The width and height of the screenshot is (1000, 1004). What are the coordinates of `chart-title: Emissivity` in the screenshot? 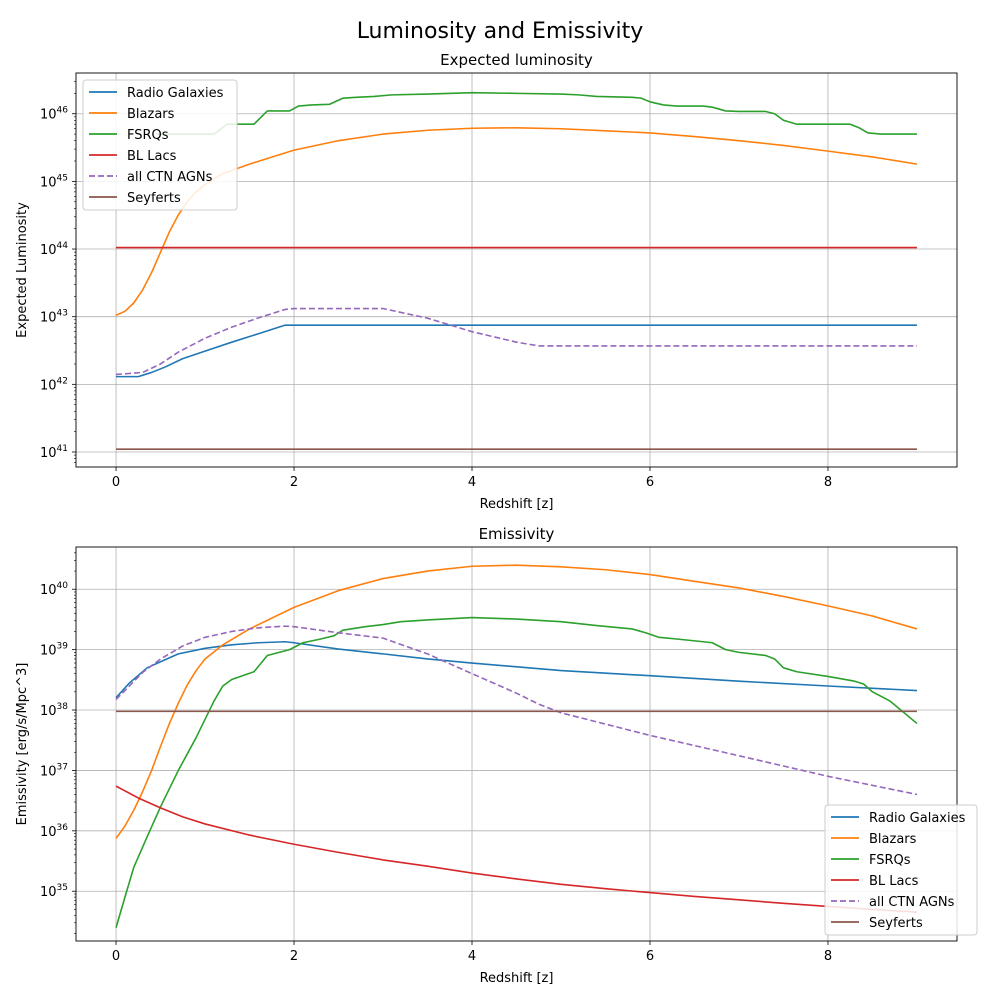 It's located at (517, 534).